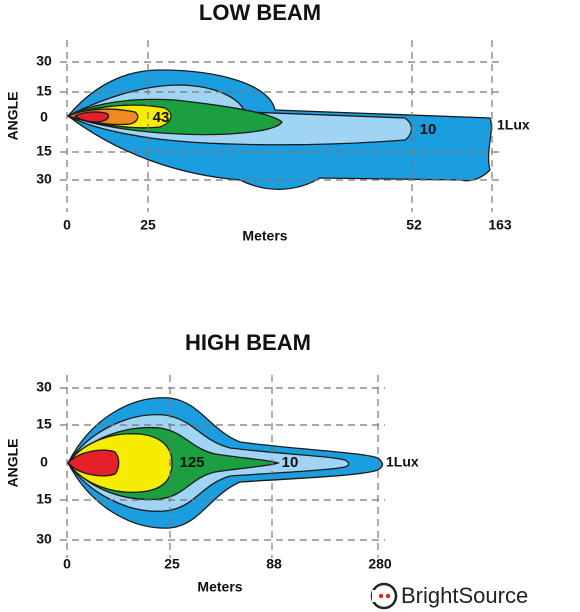  What do you see at coordinates (248, 342) in the screenshot?
I see `panel-title: HIGH BEAM` at bounding box center [248, 342].